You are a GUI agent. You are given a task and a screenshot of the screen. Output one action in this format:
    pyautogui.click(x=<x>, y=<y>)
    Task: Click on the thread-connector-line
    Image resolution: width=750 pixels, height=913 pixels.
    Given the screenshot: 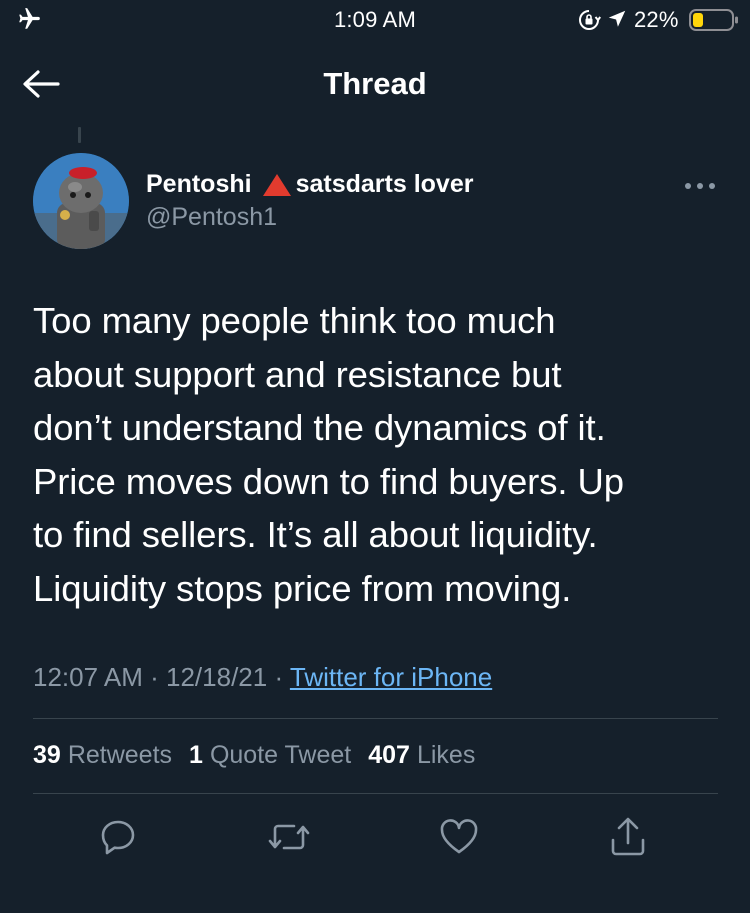 What is the action you would take?
    pyautogui.click(x=79, y=135)
    